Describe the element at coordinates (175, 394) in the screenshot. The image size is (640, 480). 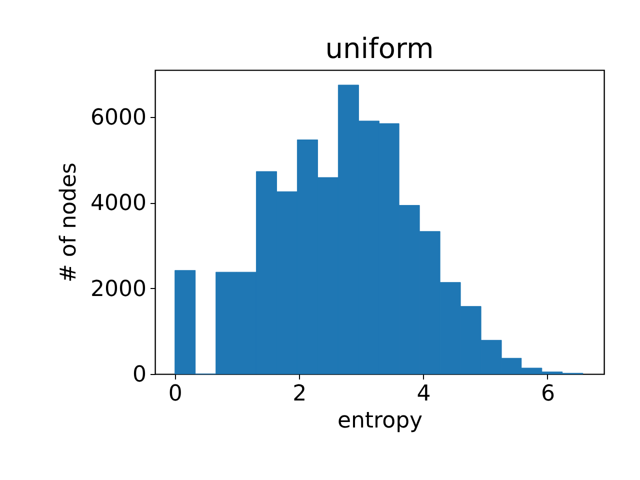
I see `x-tick-label: 0` at that location.